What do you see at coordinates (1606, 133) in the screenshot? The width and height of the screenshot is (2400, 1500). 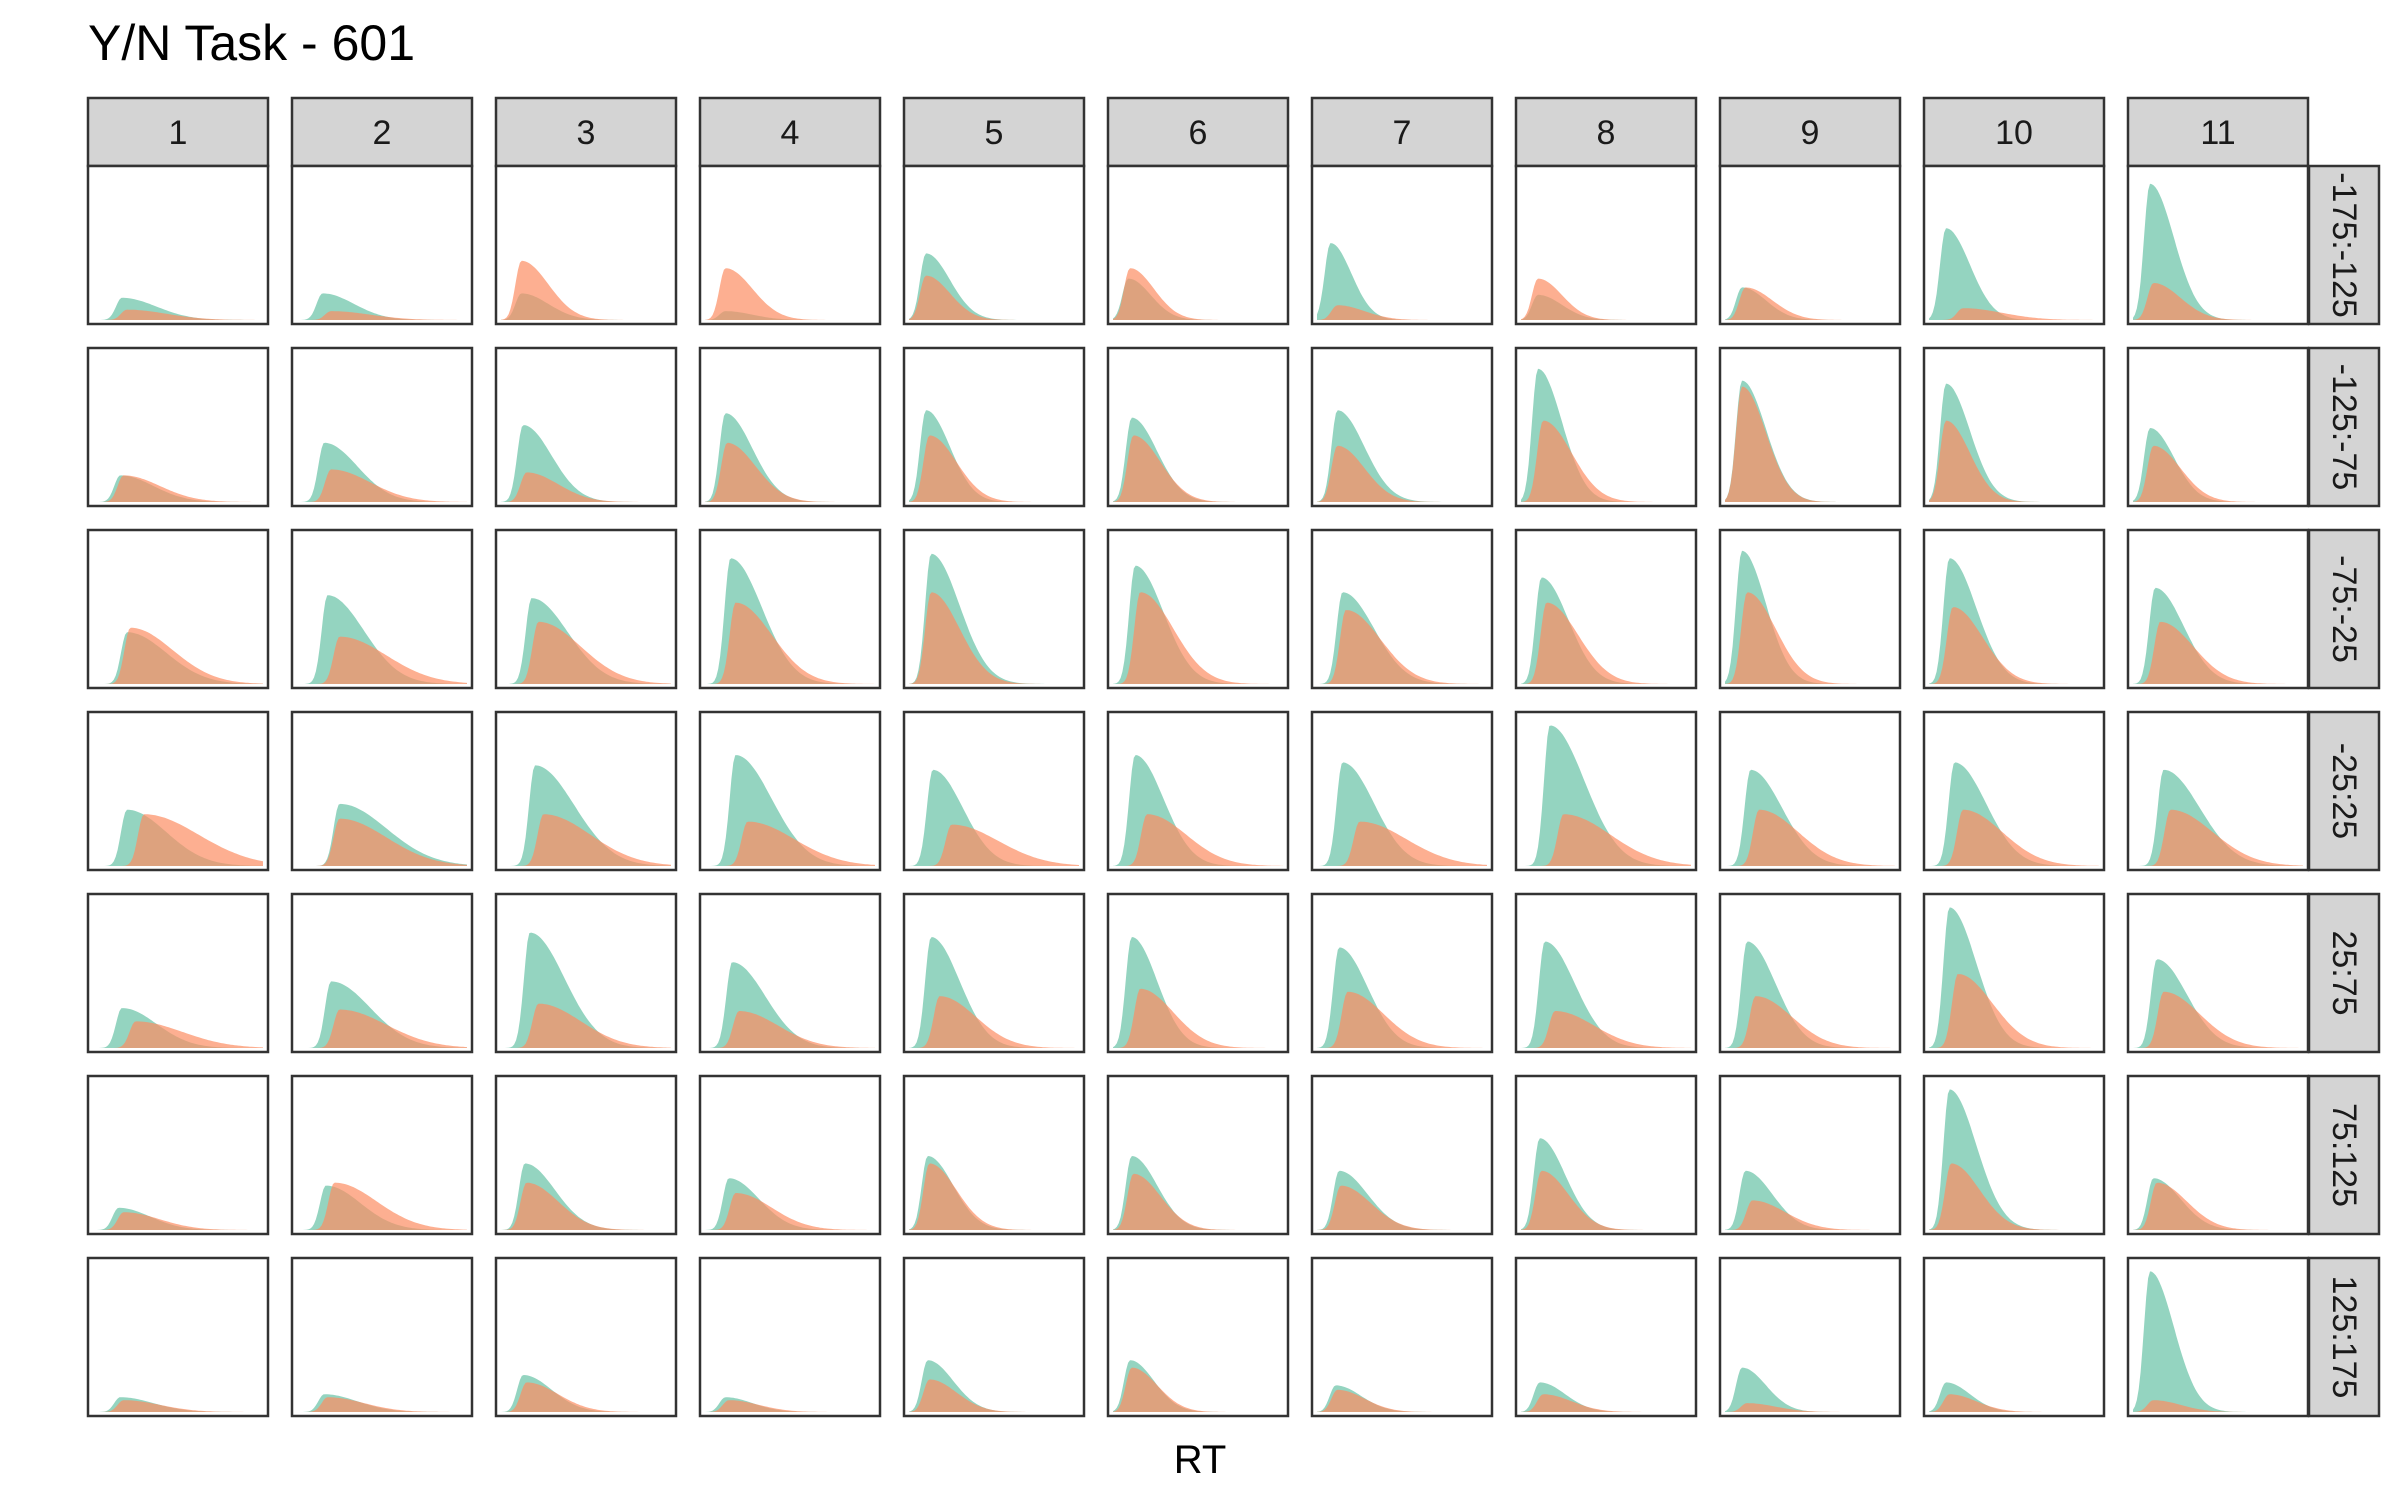 I see `column-strip-label: 8` at bounding box center [1606, 133].